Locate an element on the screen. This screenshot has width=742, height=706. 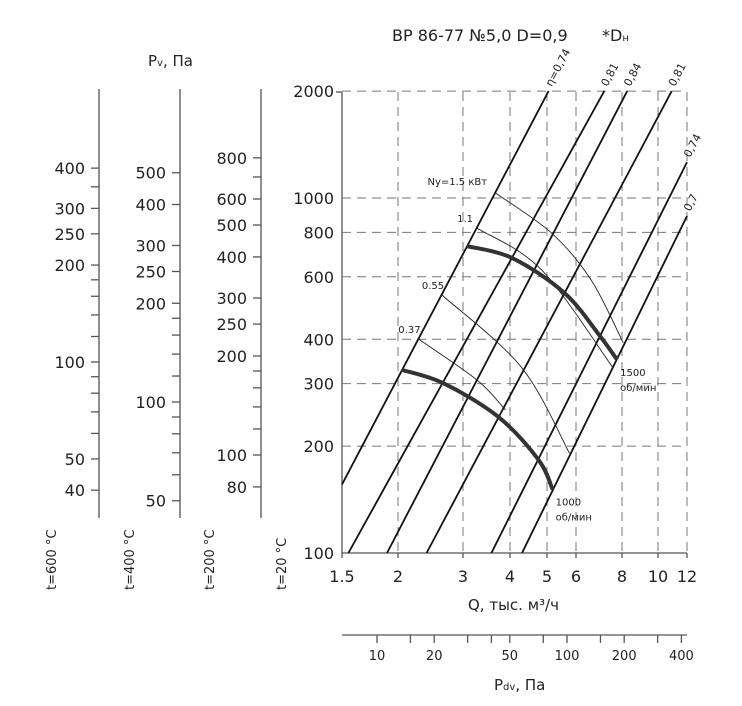
efficiency-line-label: 0,74 is located at coordinates (692, 146).